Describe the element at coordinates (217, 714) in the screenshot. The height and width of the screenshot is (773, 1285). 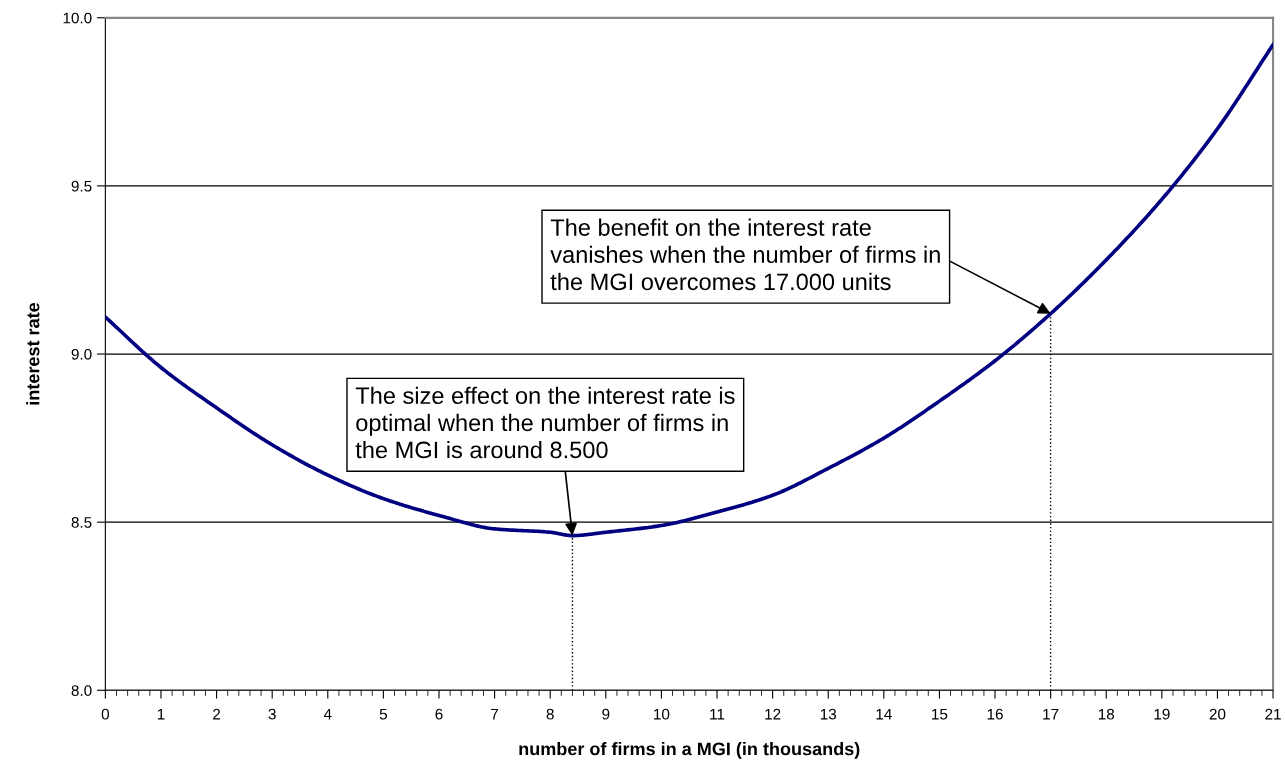
I see `x-tick-label: 2` at that location.